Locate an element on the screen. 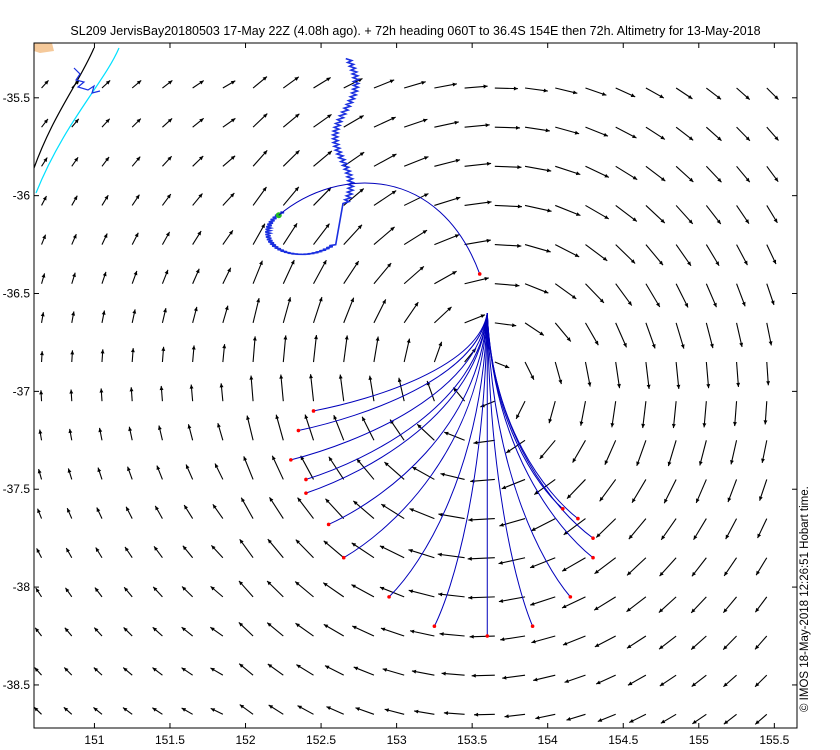 This screenshot has width=840, height=750. x-tick-label: 152 is located at coordinates (246, 740).